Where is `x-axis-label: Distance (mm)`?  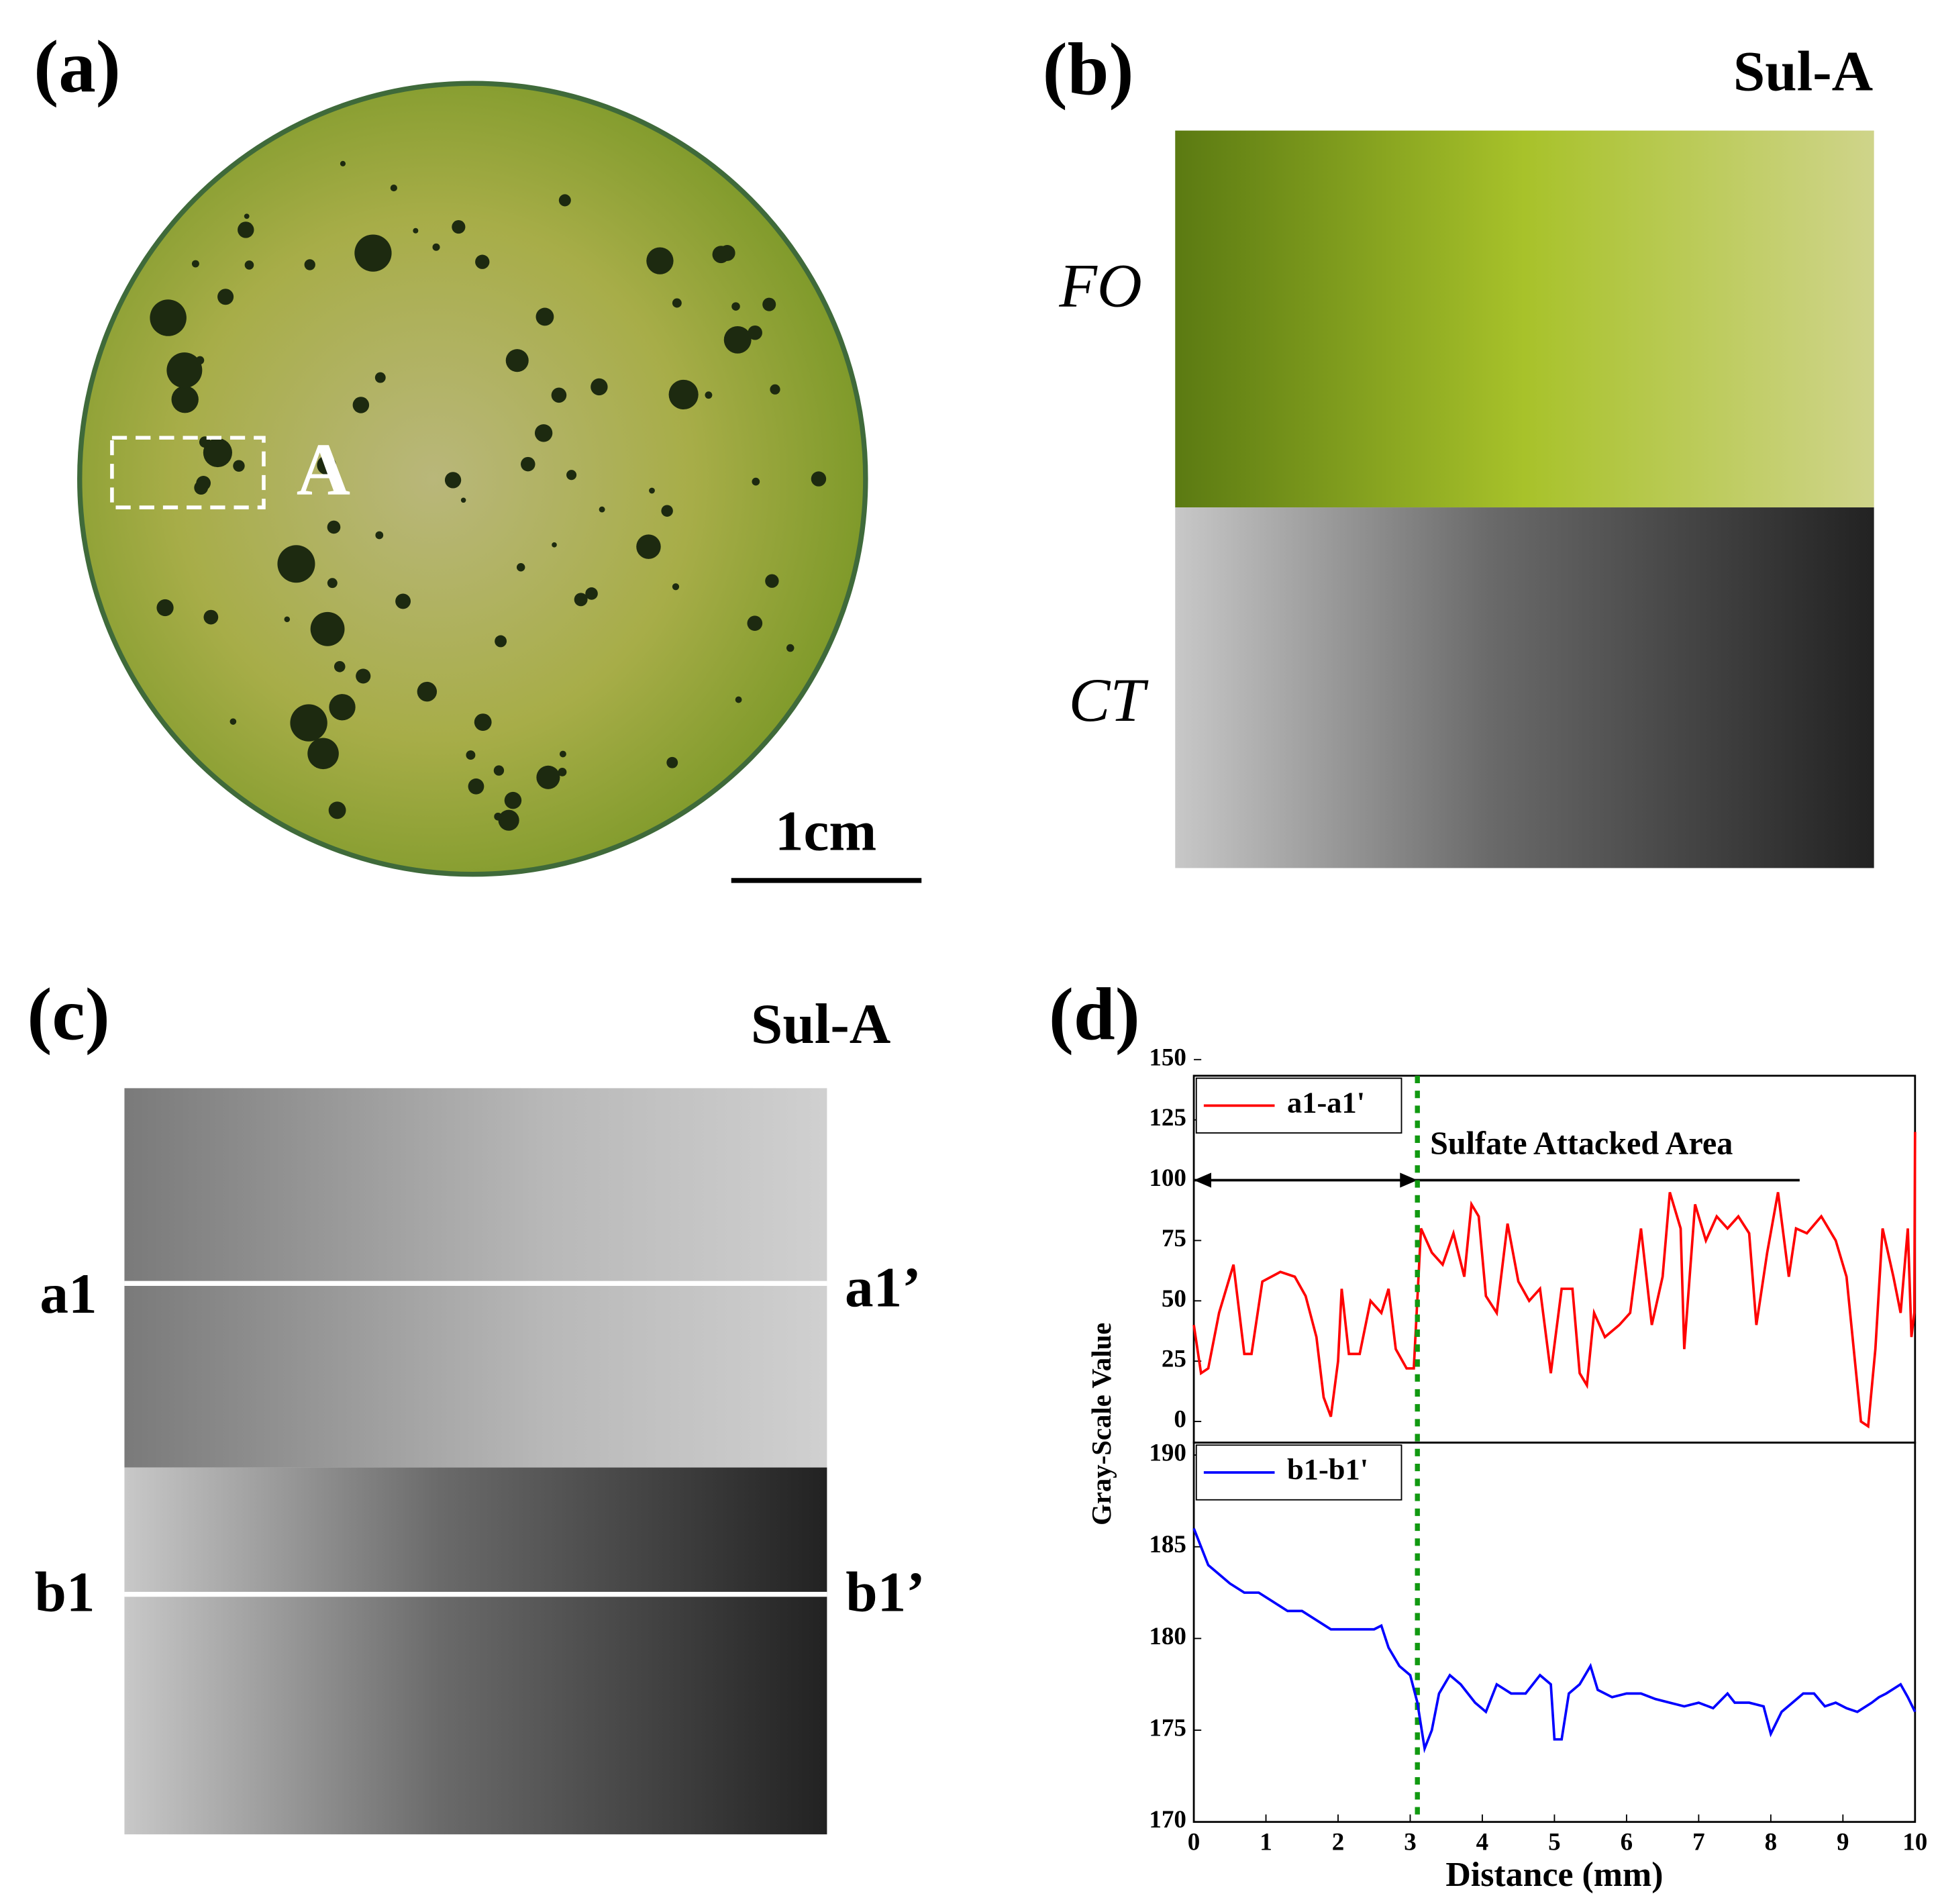 x-axis-label: Distance (mm) is located at coordinates (1554, 1875).